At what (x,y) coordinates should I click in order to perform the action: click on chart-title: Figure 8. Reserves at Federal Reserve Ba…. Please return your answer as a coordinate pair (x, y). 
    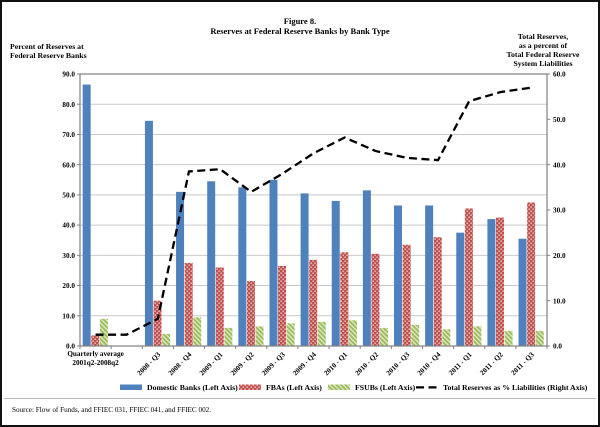
    Looking at the image, I should click on (300, 26).